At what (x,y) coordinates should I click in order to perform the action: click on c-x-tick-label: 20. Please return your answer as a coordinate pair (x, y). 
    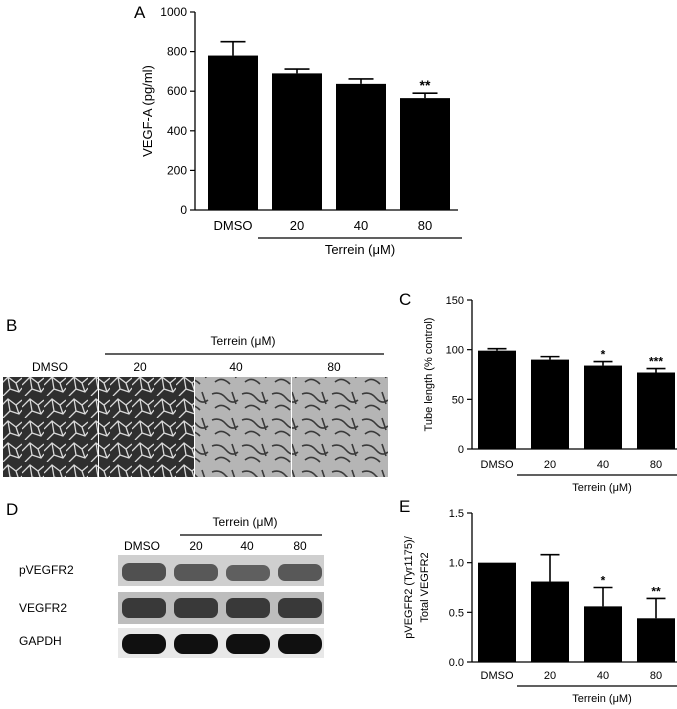
    Looking at the image, I should click on (550, 465).